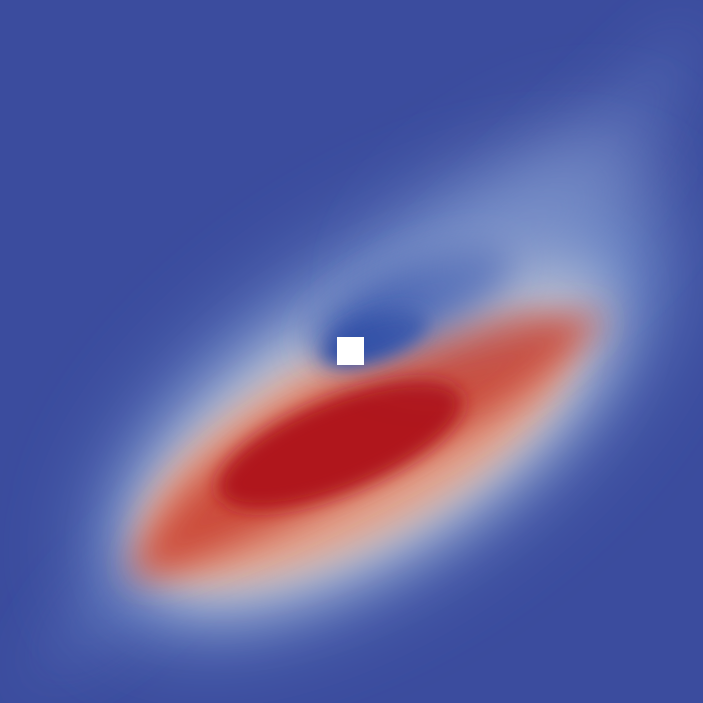 This screenshot has height=703, width=703. What do you see at coordinates (350, 351) in the screenshot?
I see `obstacle-square` at bounding box center [350, 351].